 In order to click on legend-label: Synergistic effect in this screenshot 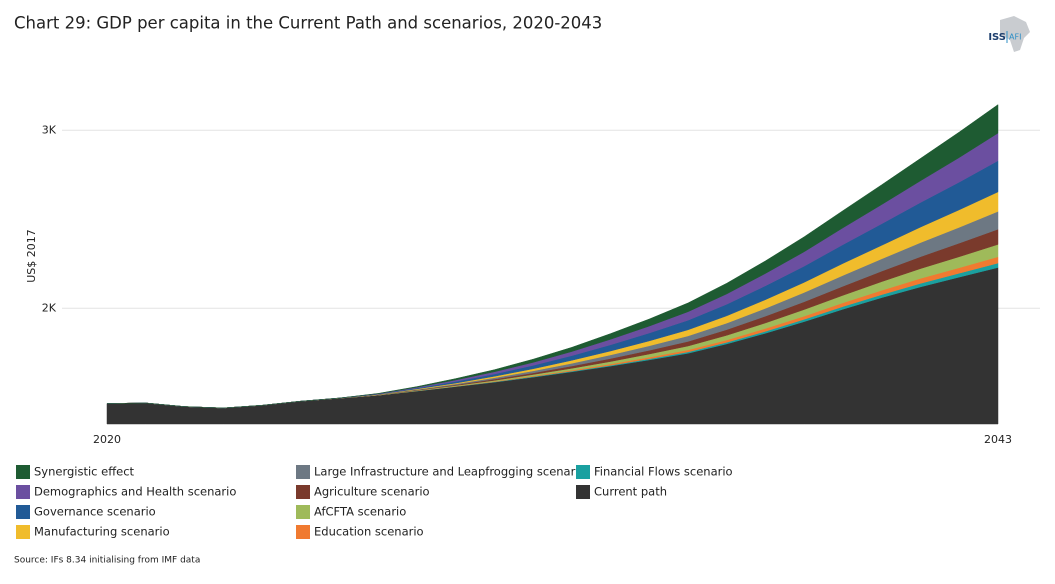, I will do `click(84, 472)`.